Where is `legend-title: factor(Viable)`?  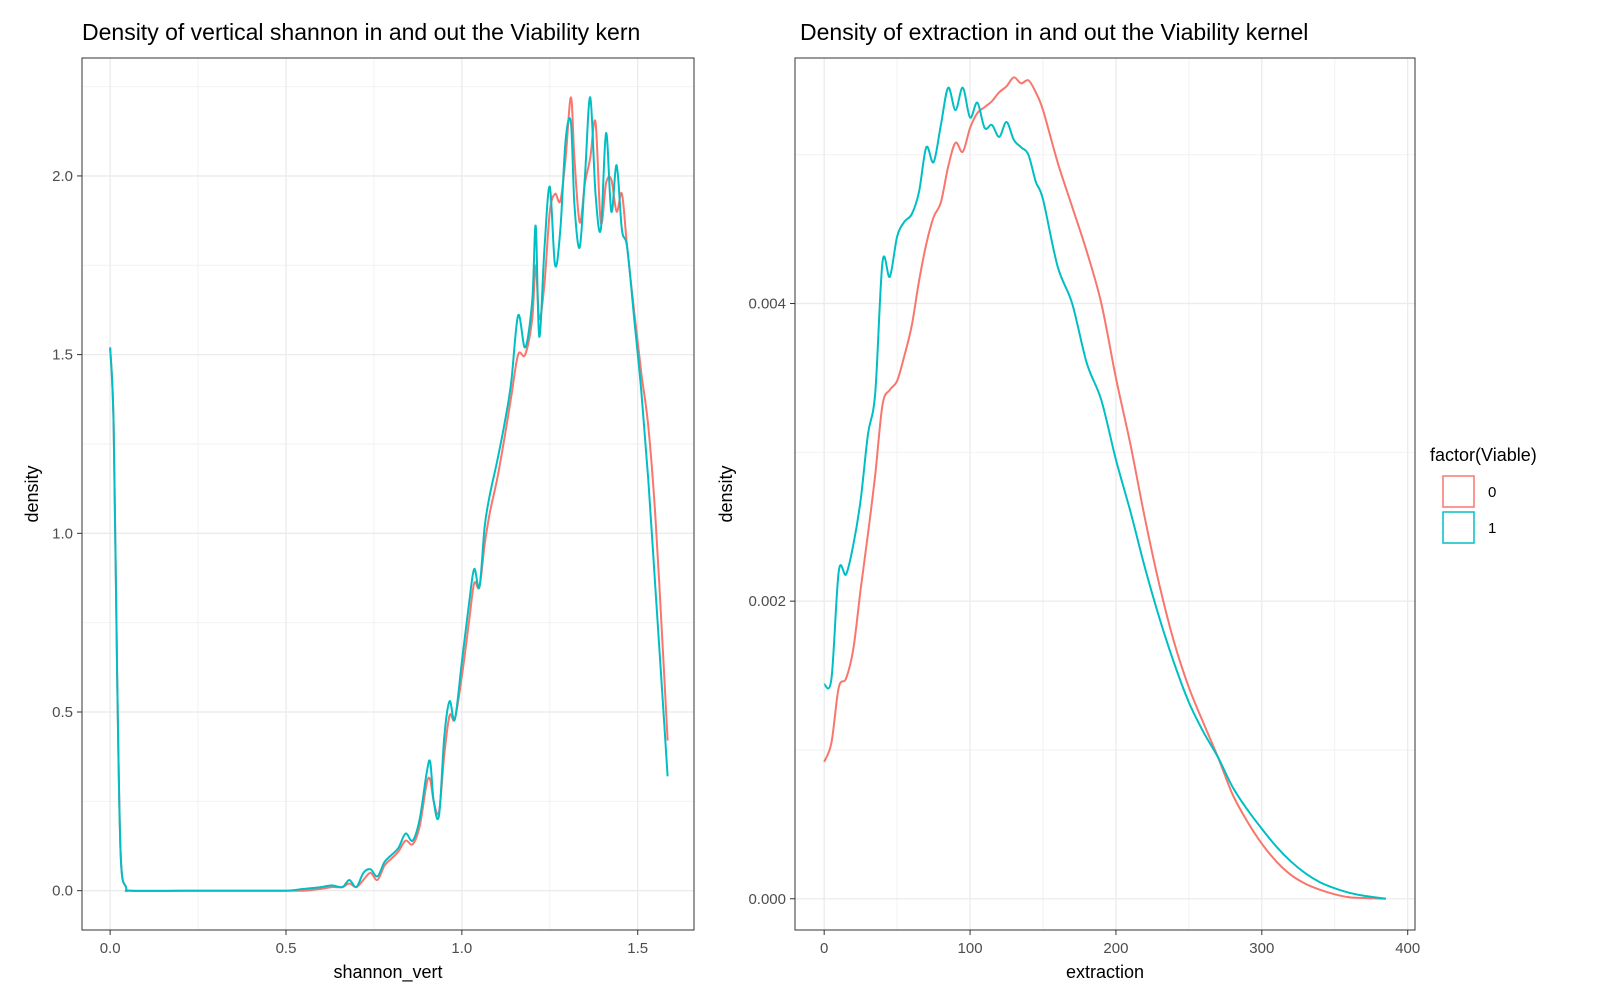
legend-title: factor(Viable) is located at coordinates (1483, 455).